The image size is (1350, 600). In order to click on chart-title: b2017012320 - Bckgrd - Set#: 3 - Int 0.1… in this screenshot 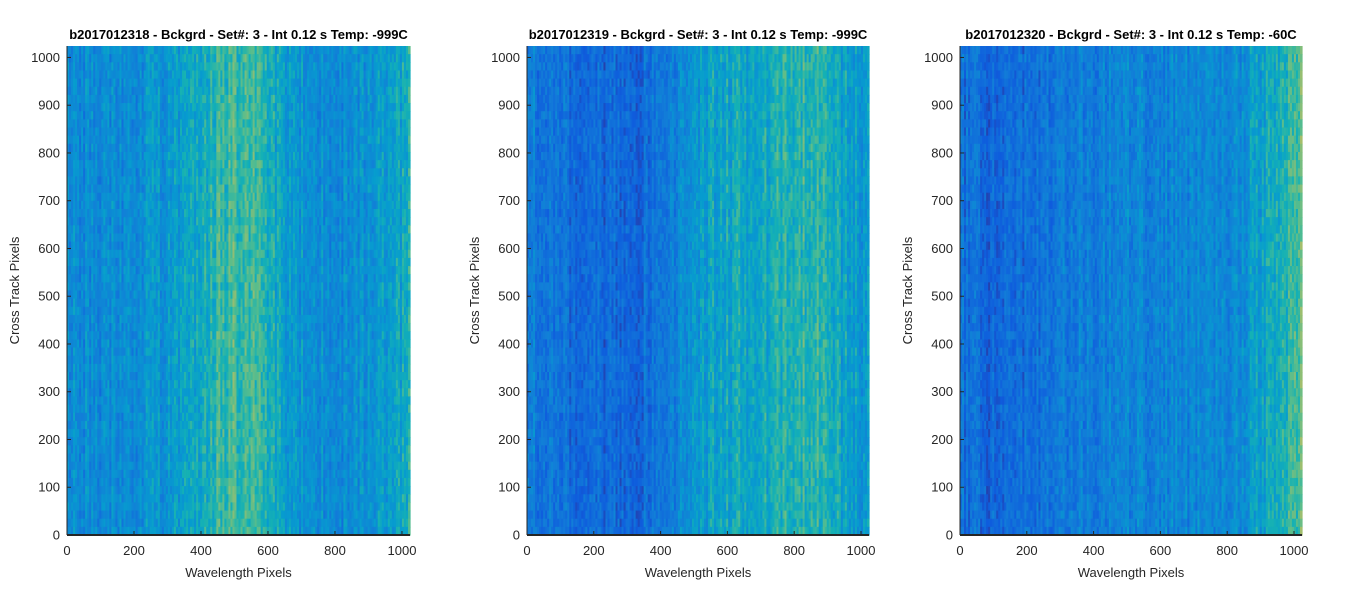, I will do `click(1131, 34)`.